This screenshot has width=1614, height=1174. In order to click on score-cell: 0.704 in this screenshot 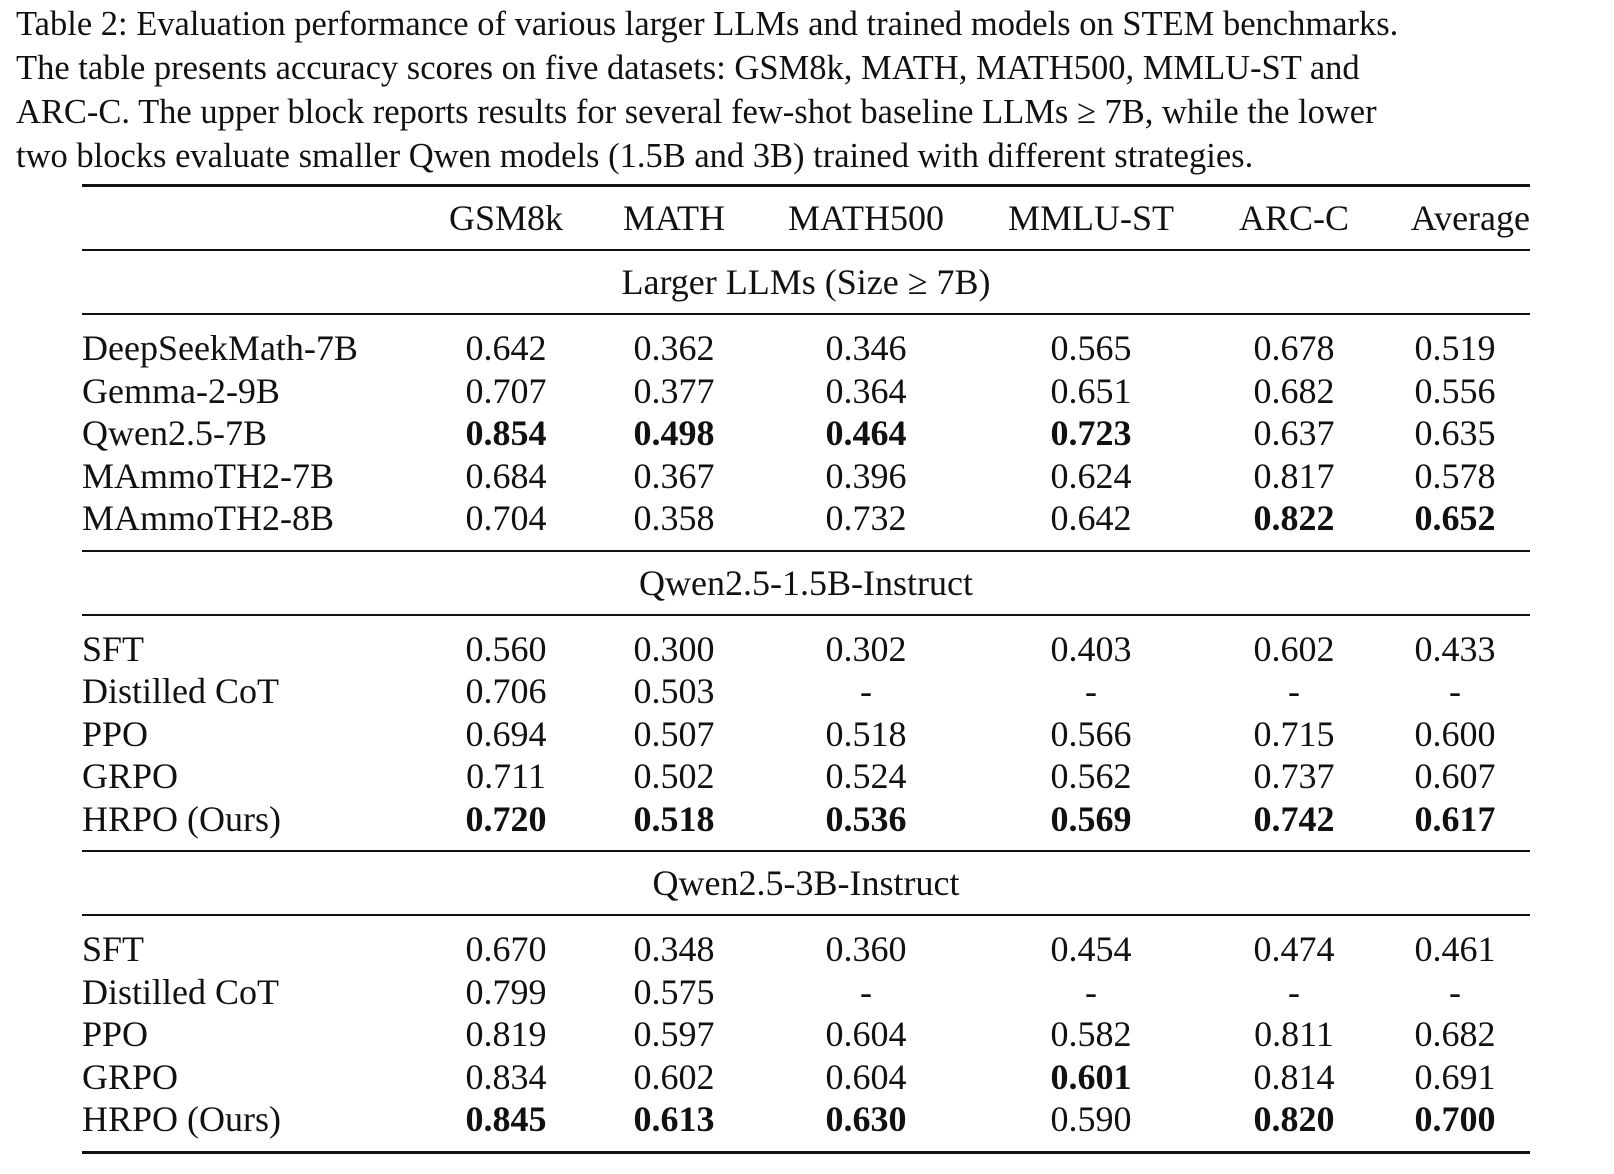, I will do `click(506, 518)`.